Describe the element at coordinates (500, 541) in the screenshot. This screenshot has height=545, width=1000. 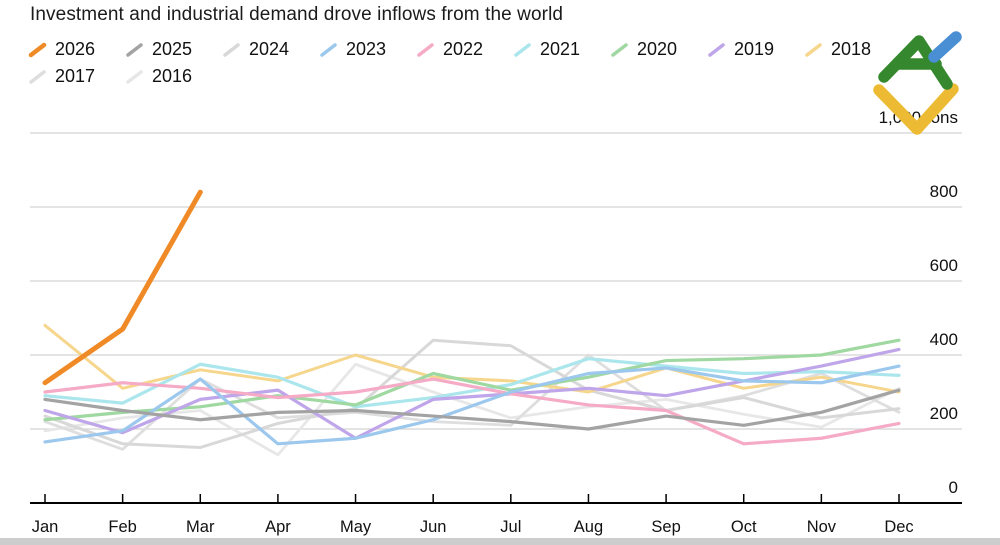
I see `bottom-edge-strip` at that location.